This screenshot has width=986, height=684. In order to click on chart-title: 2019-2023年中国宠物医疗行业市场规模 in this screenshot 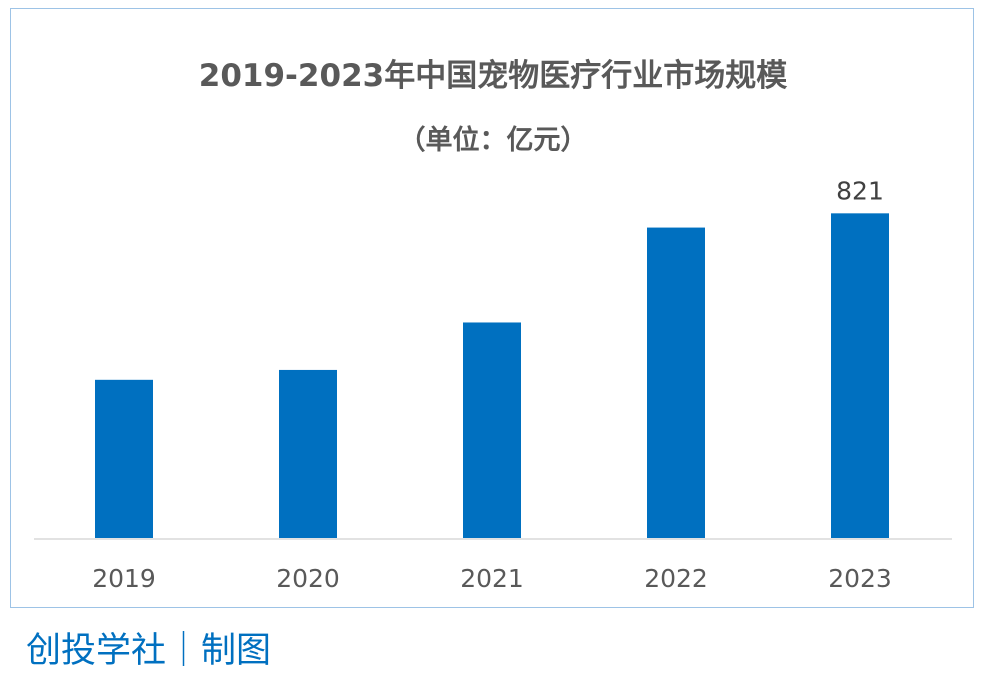, I will do `click(493, 76)`.